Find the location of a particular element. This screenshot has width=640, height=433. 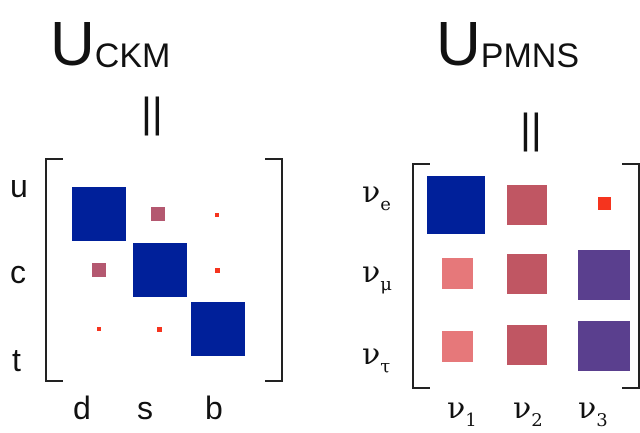

pmns-row-label-nu-tau: ντ is located at coordinates (376, 358).